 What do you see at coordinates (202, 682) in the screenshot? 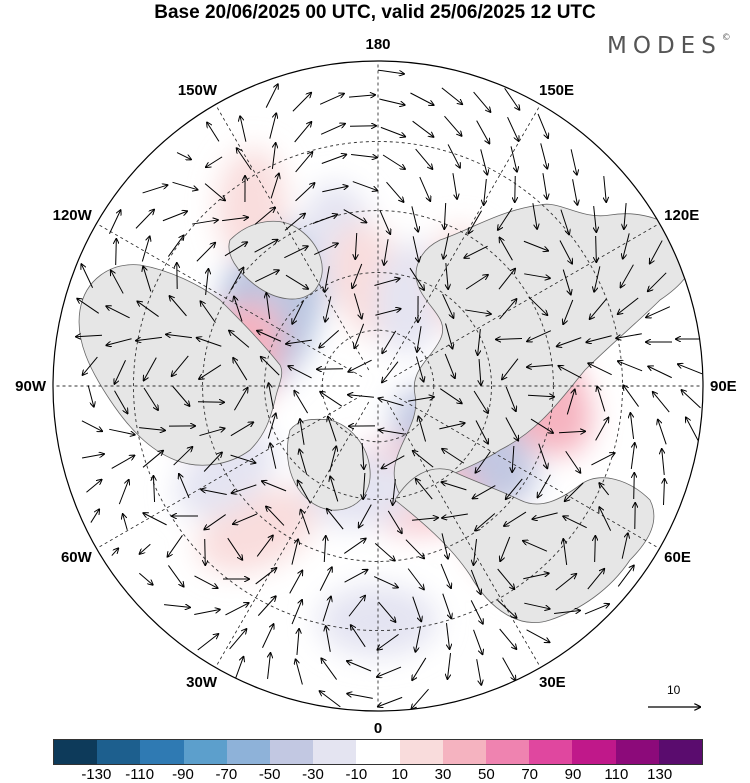
I see `longitude-label: 30W` at bounding box center [202, 682].